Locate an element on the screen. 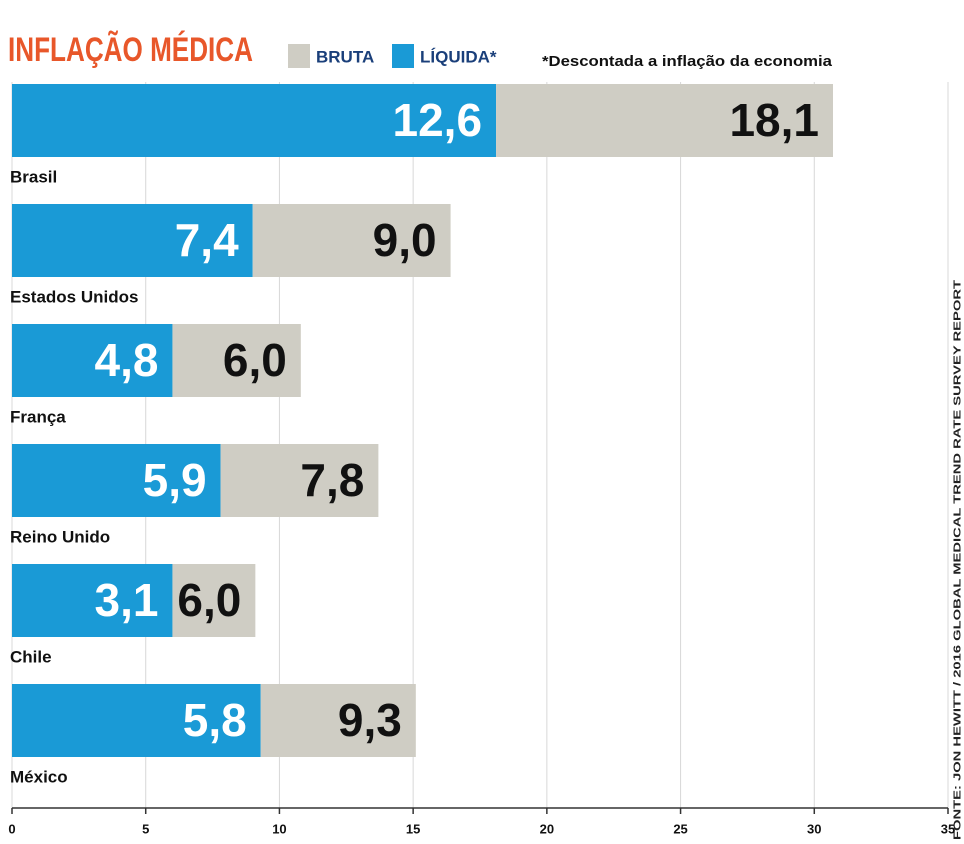 This screenshot has width=964, height=844. x-tick-label: 30 is located at coordinates (814, 828).